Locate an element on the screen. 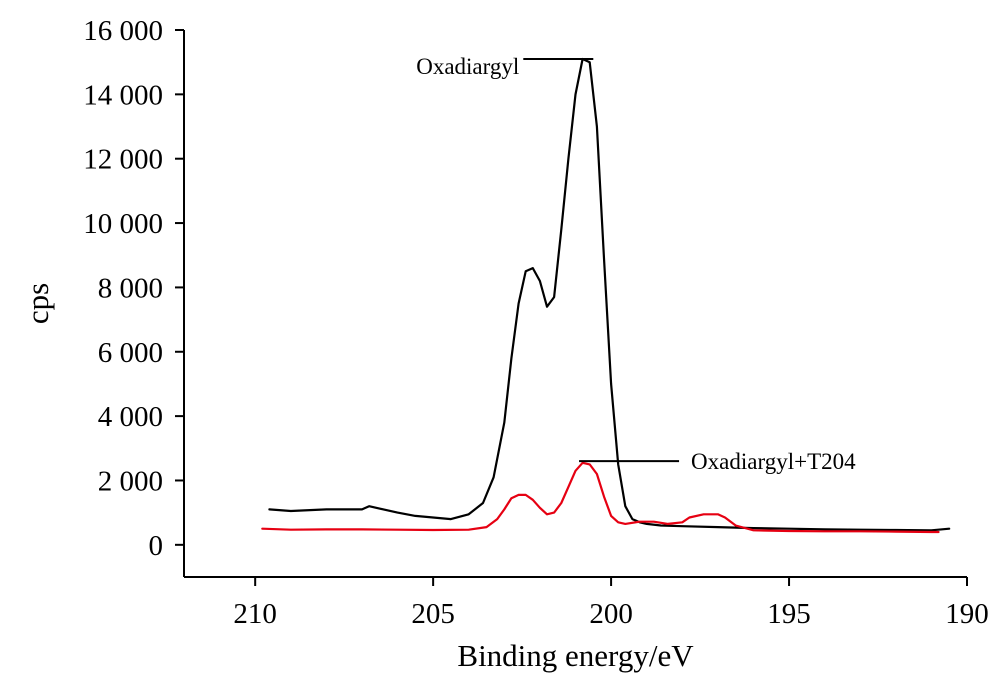  series-line-oxadiargyl-t204 is located at coordinates (600, 497).